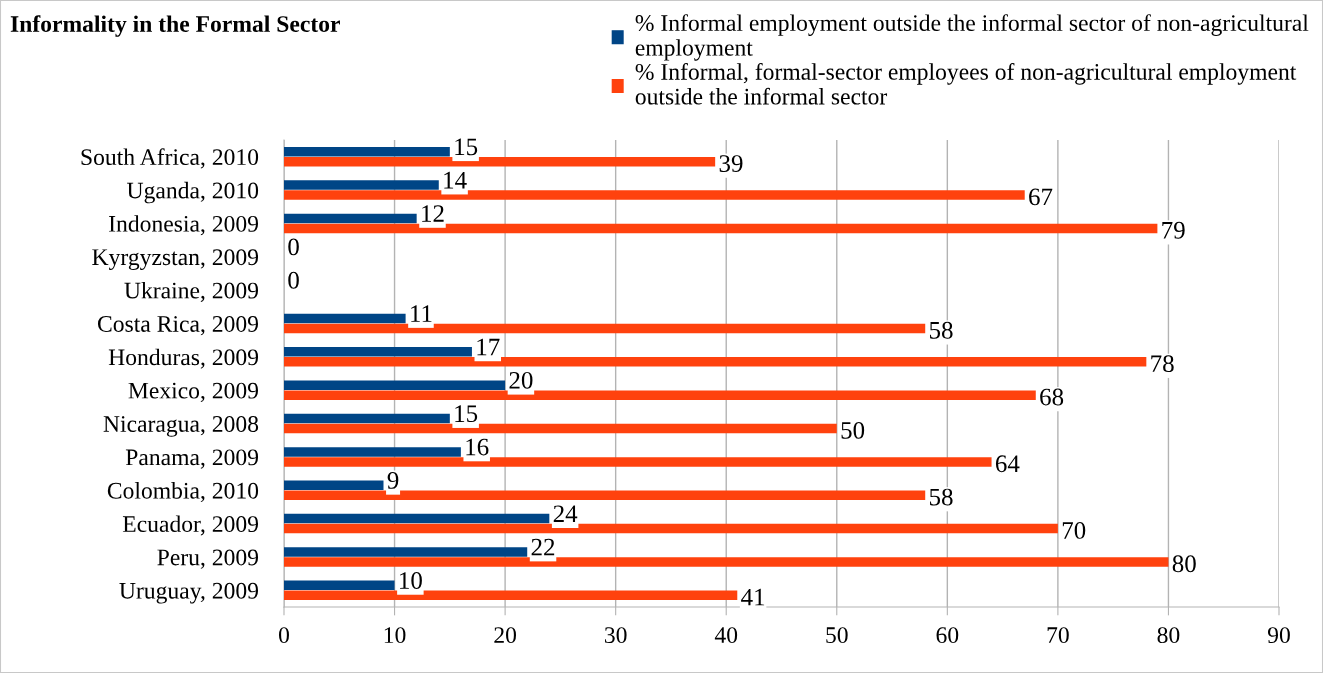  I want to click on legend-label: % Informal employment outside the informal sector of non-agricultural employment, so click(972, 37).